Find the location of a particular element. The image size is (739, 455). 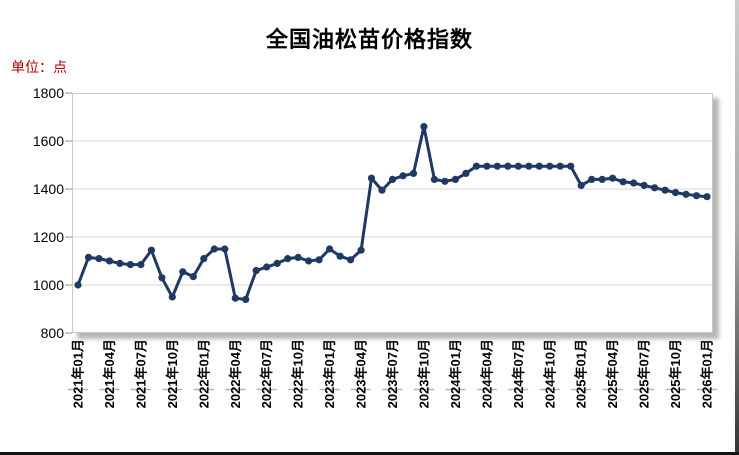

x-axis-label: 2024年04月 is located at coordinates (486, 373).